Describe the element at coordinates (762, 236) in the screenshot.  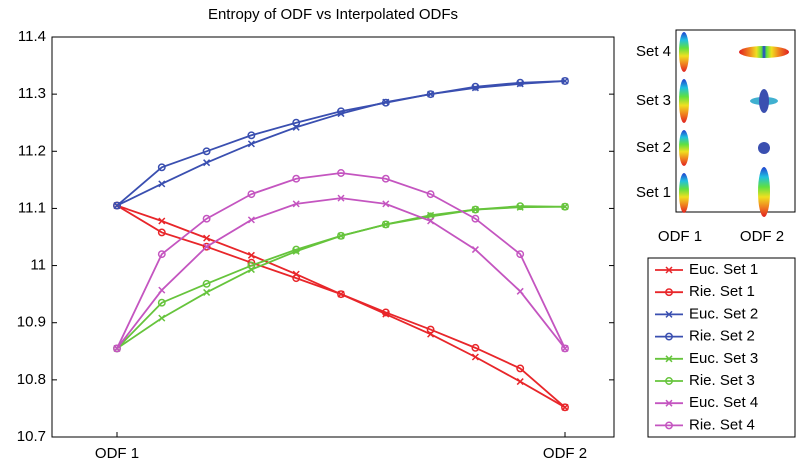
I see `inset-column-label: ODF 2` at that location.